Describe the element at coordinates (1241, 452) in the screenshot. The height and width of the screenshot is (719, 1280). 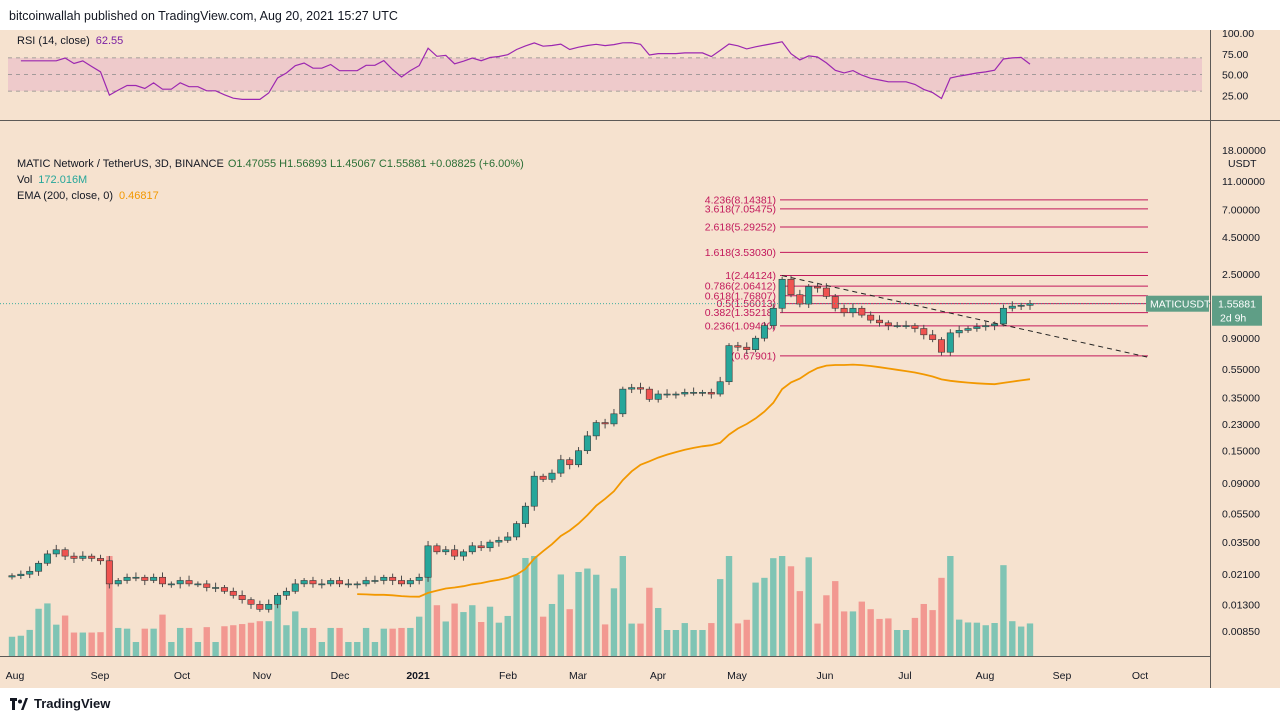
I see `price-axis-tick: 0.15000` at that location.